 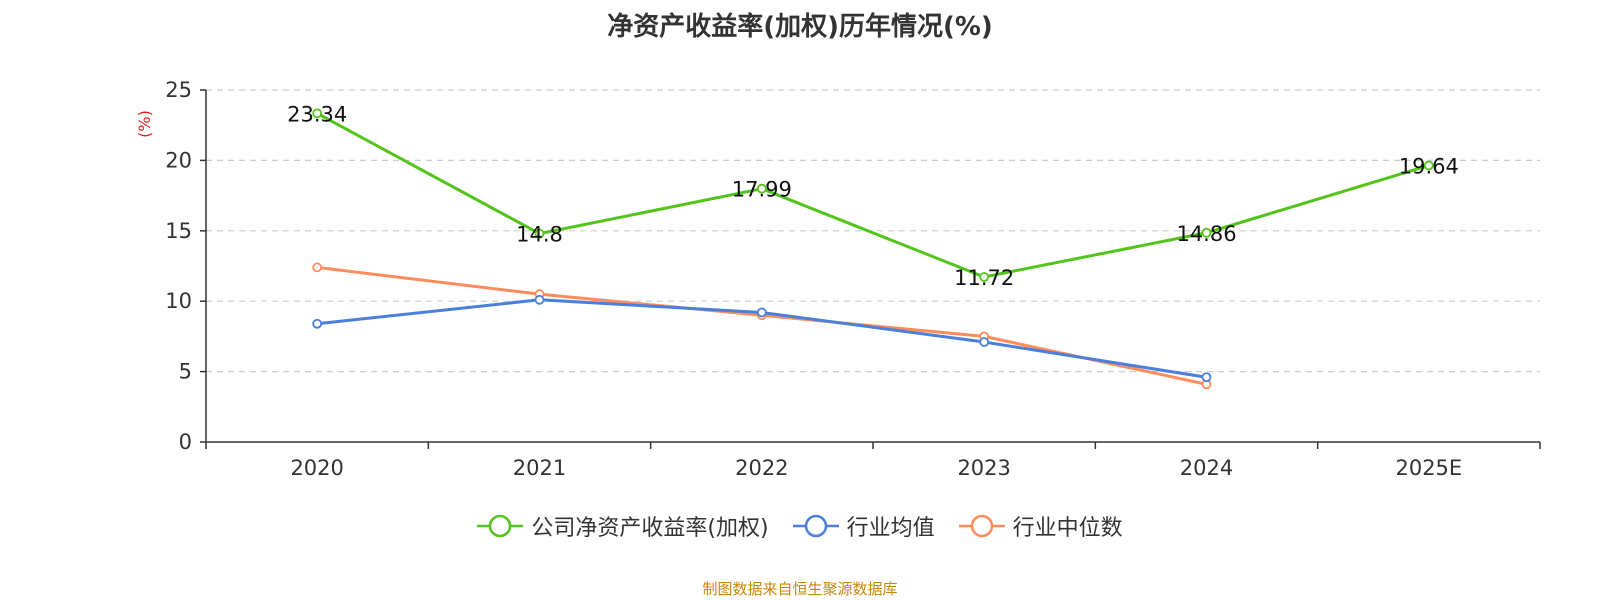 I want to click on legend-item: 行业中位数, so click(x=1040, y=526).